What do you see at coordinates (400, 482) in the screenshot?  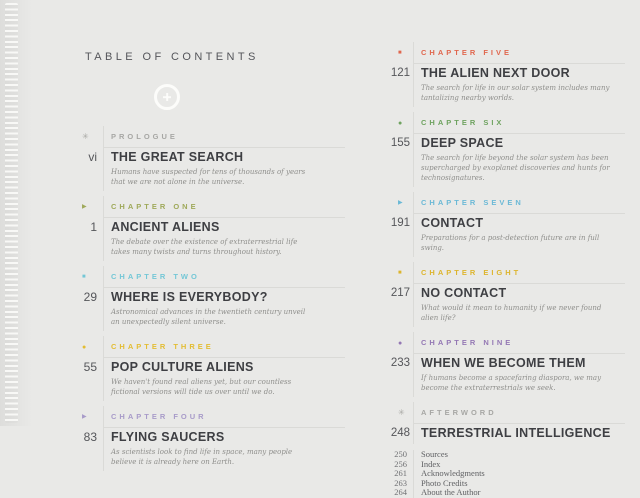 I see `backmatter-page-number: 263` at bounding box center [400, 482].